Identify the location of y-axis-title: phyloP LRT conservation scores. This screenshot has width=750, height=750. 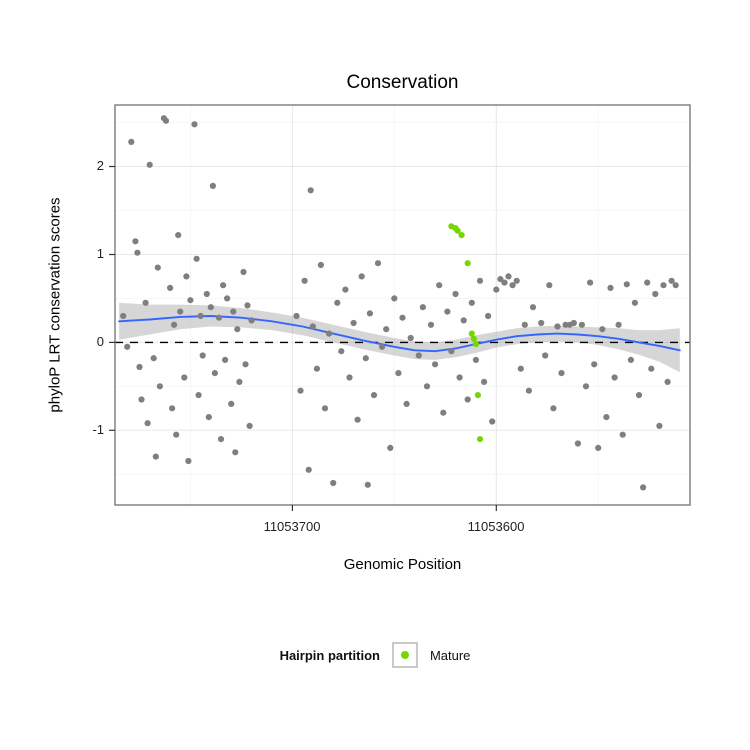
(55, 305).